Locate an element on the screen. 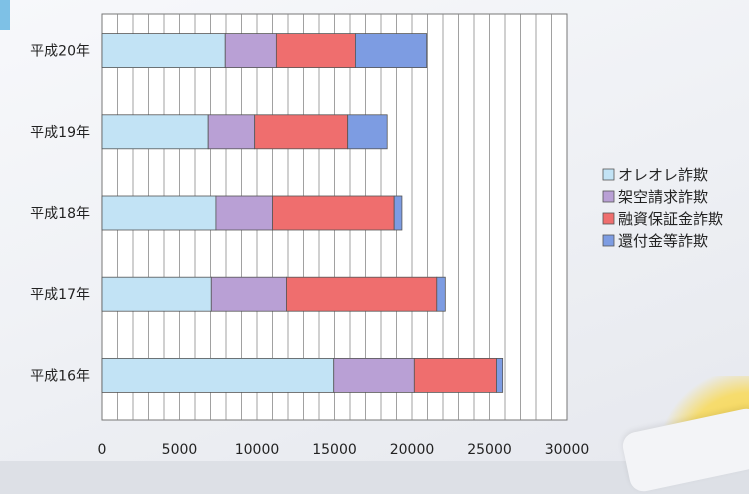 The width and height of the screenshot is (749, 494). x-tick-label: 25000 is located at coordinates (489, 450).